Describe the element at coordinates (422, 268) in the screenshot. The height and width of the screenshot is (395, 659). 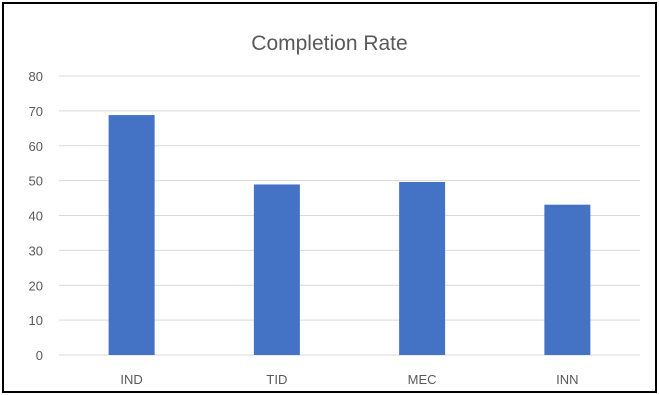
I see `bar-mec` at that location.